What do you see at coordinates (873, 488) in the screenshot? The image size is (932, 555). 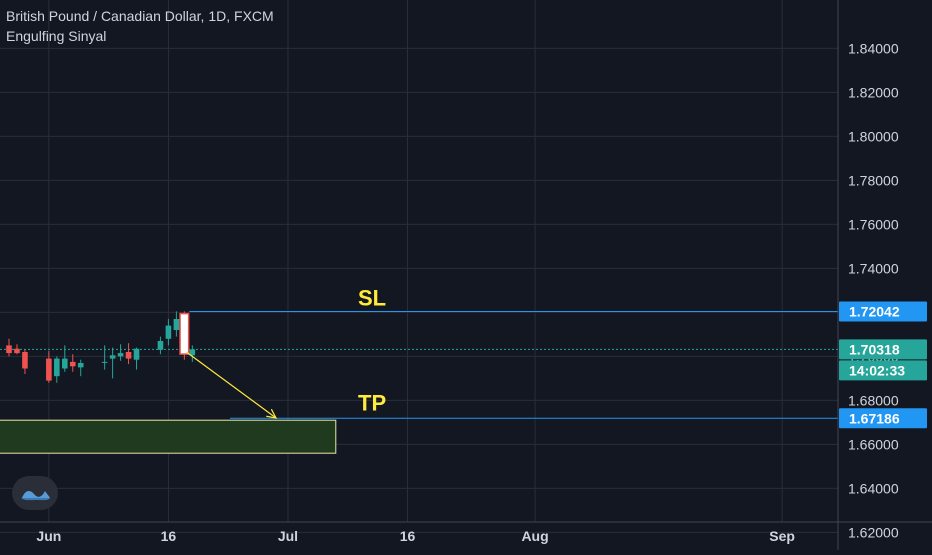 I see `y-tick-label: 1.64000` at bounding box center [873, 488].